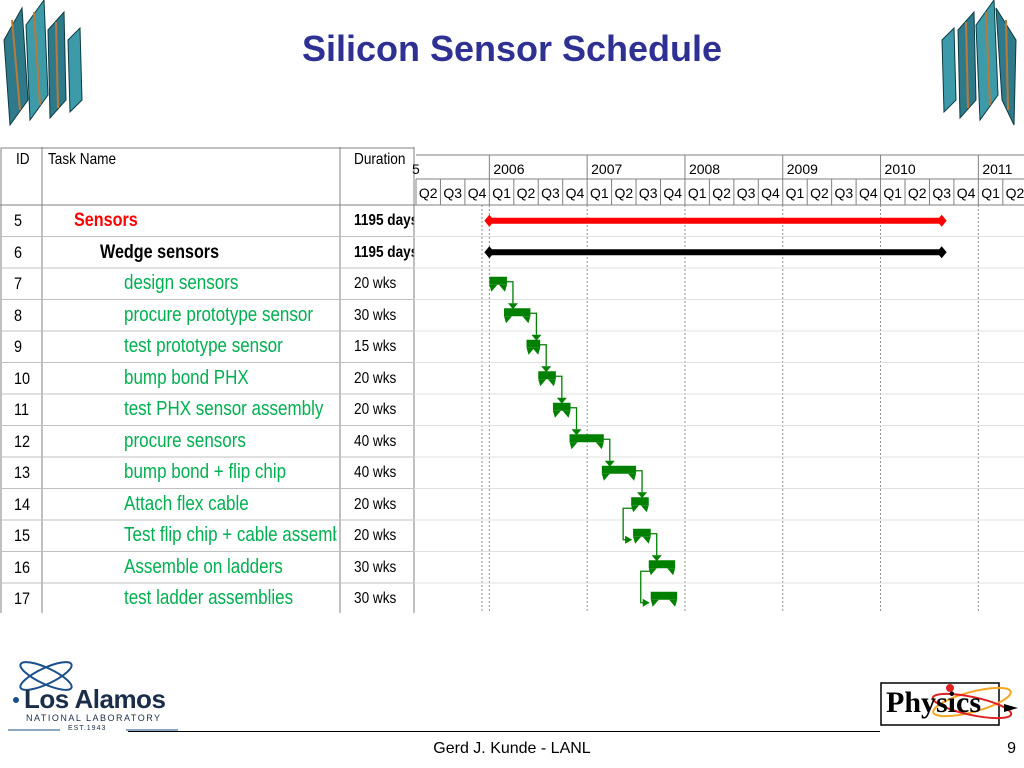  I want to click on lanl-subtitle: NATIONAL LABORATORY, so click(94, 718).